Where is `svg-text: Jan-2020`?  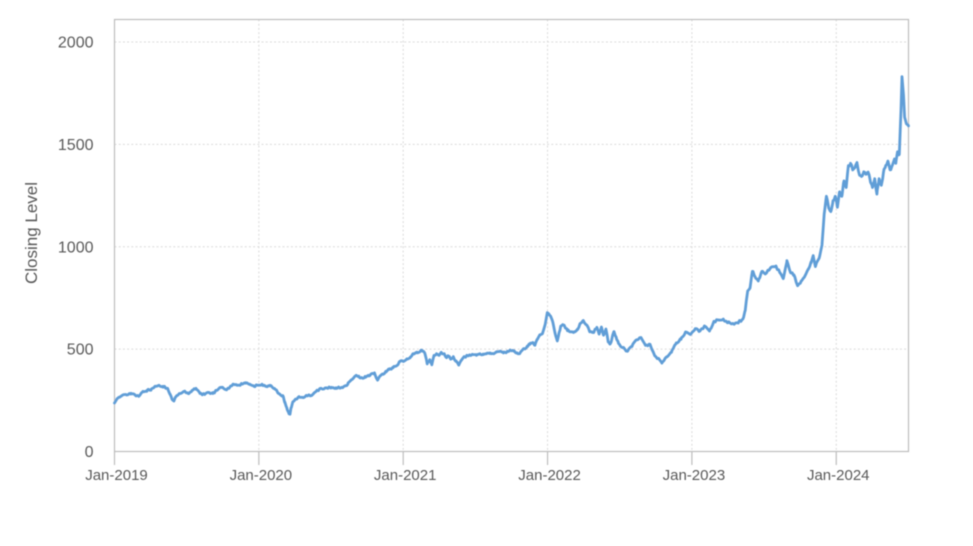
svg-text: Jan-2020 is located at coordinates (261, 475).